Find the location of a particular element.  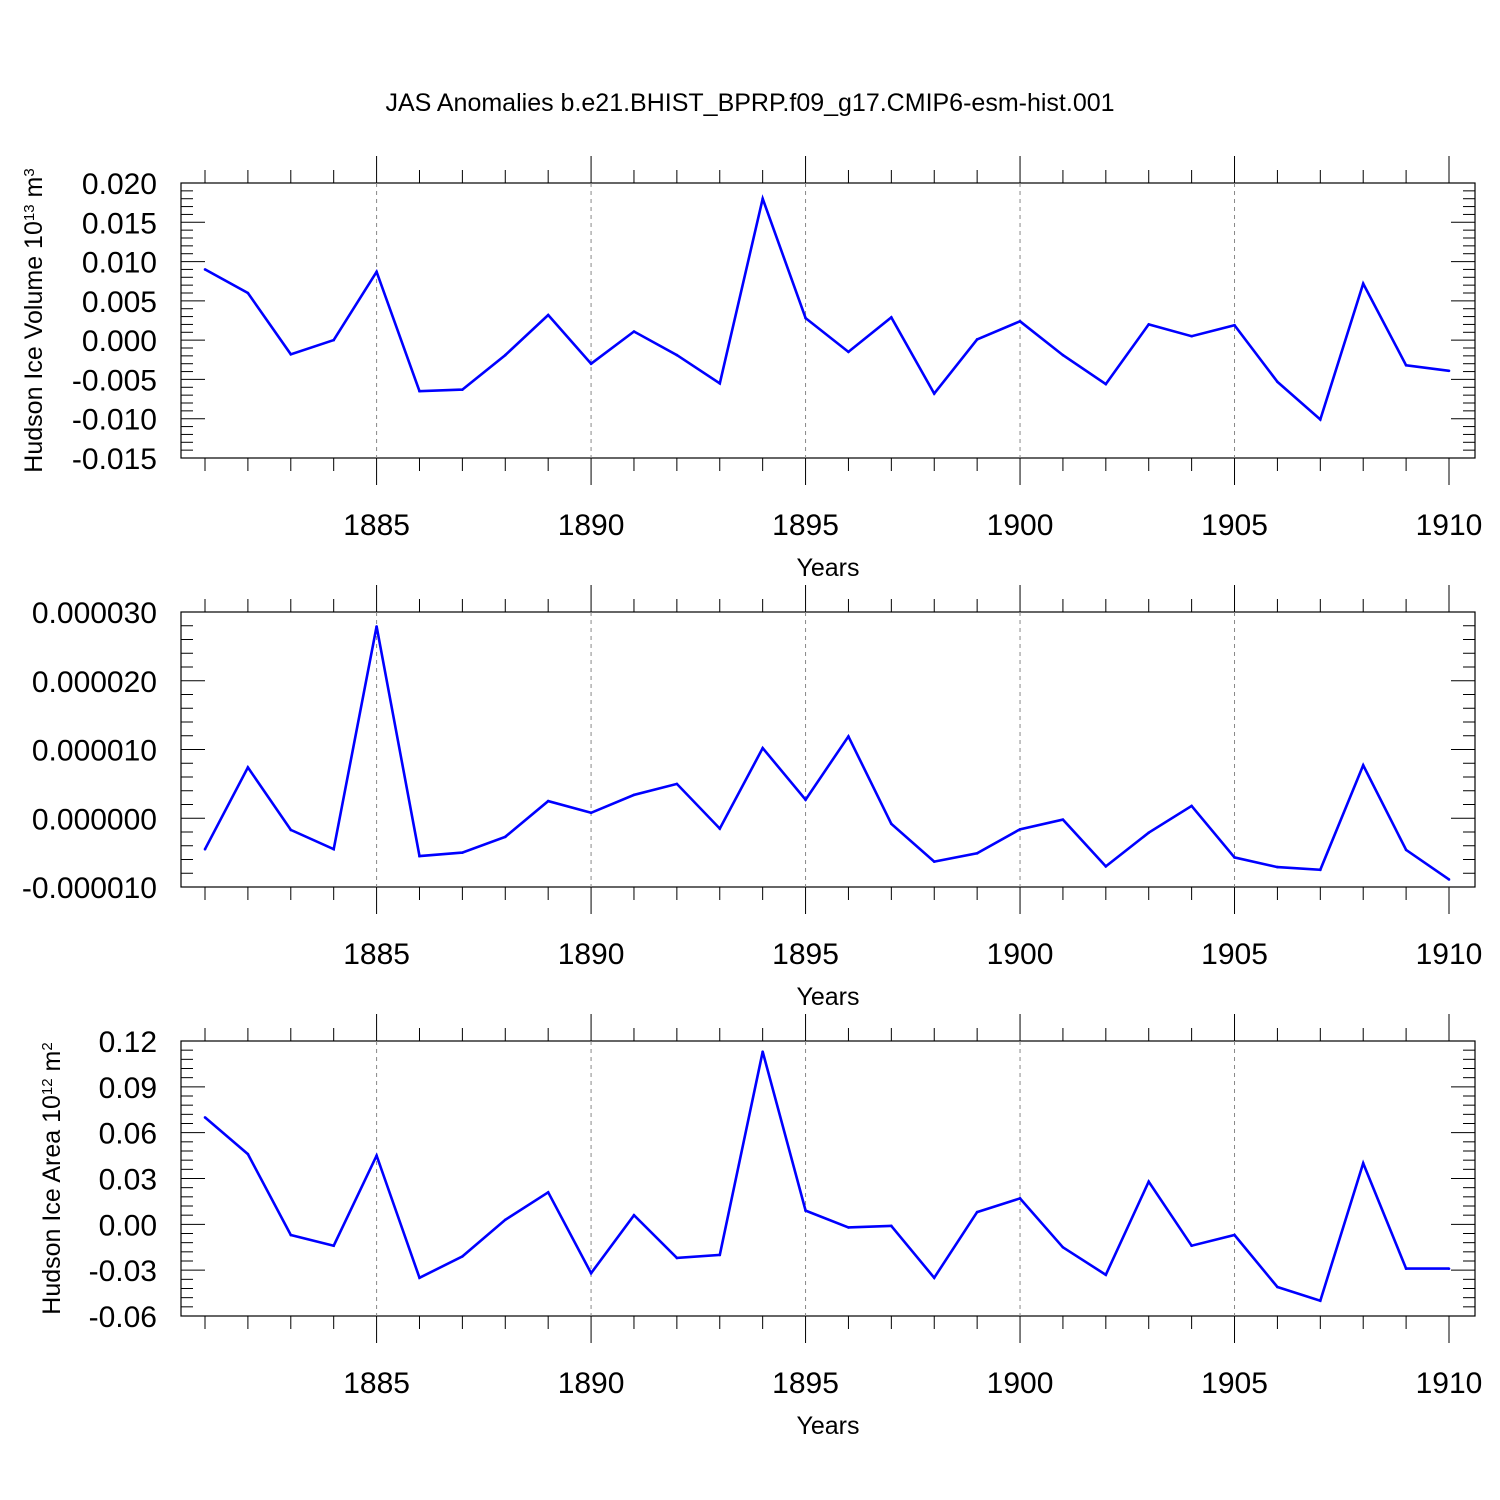

y-tick-label: 0.000010 is located at coordinates (94, 751).